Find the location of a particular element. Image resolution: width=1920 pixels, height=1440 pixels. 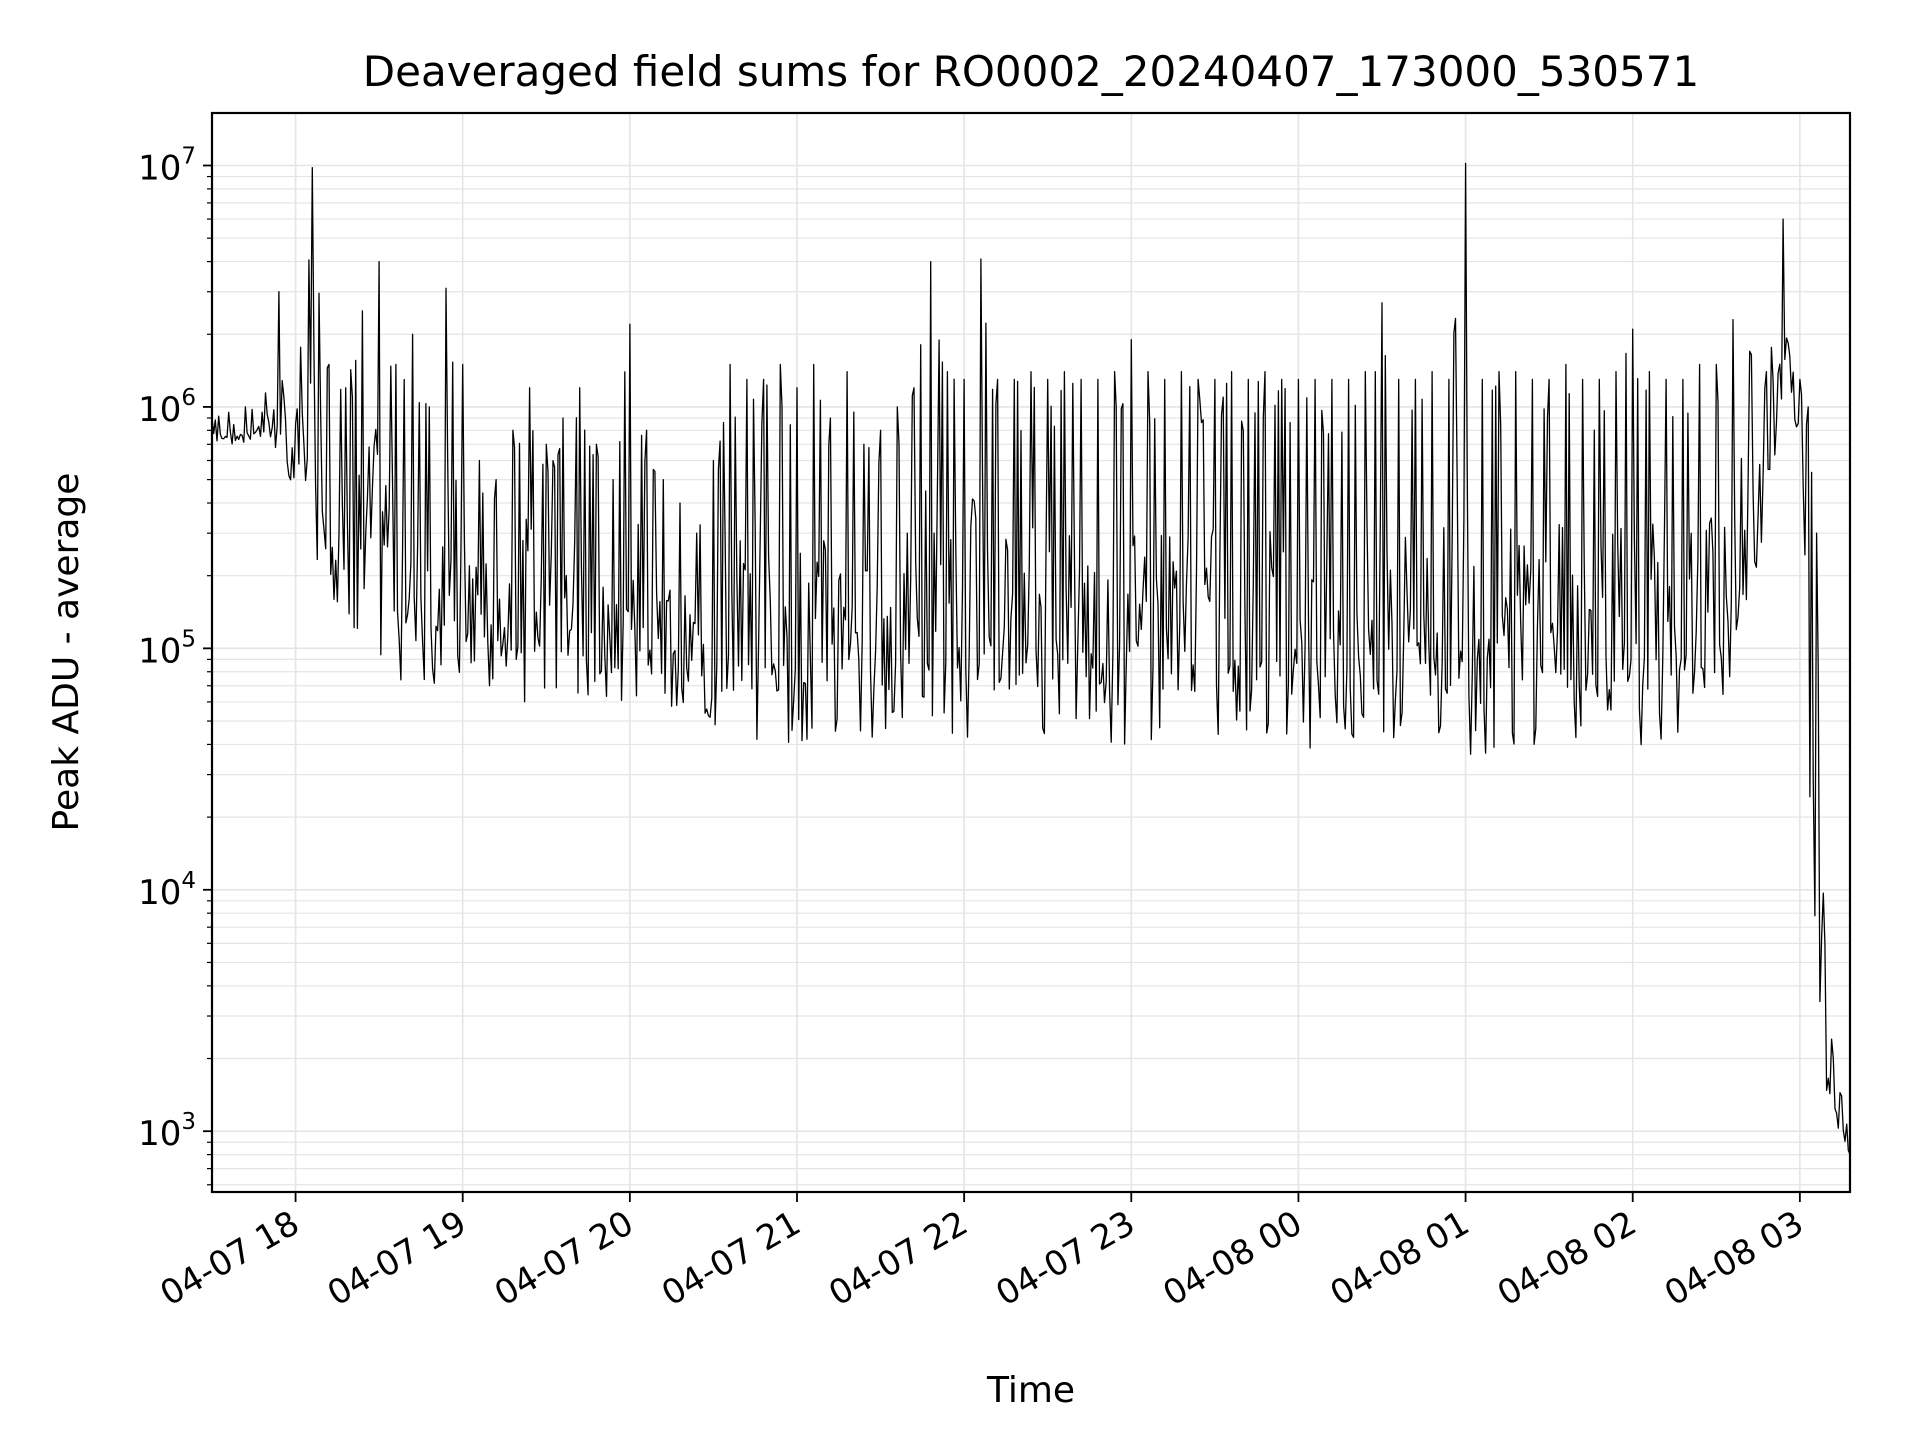

y-tick-exponent: 4 is located at coordinates (188, 881).